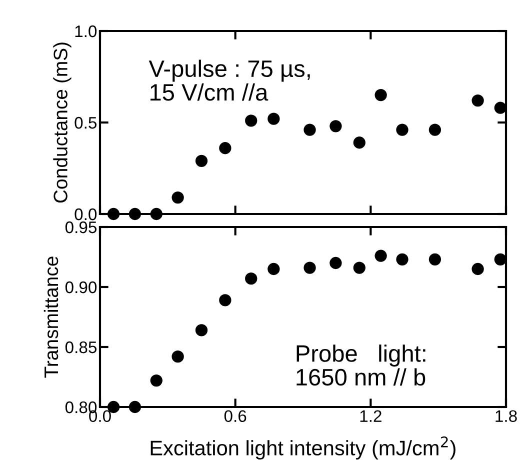  What do you see at coordinates (62, 122) in the screenshot?
I see `y-axis-title: Conductance (mS)` at bounding box center [62, 122].